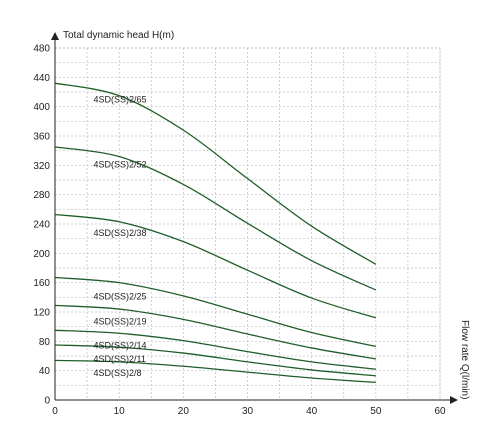  What do you see at coordinates (120, 99) in the screenshot?
I see `series-label: 4SD(SS)2/65` at bounding box center [120, 99].